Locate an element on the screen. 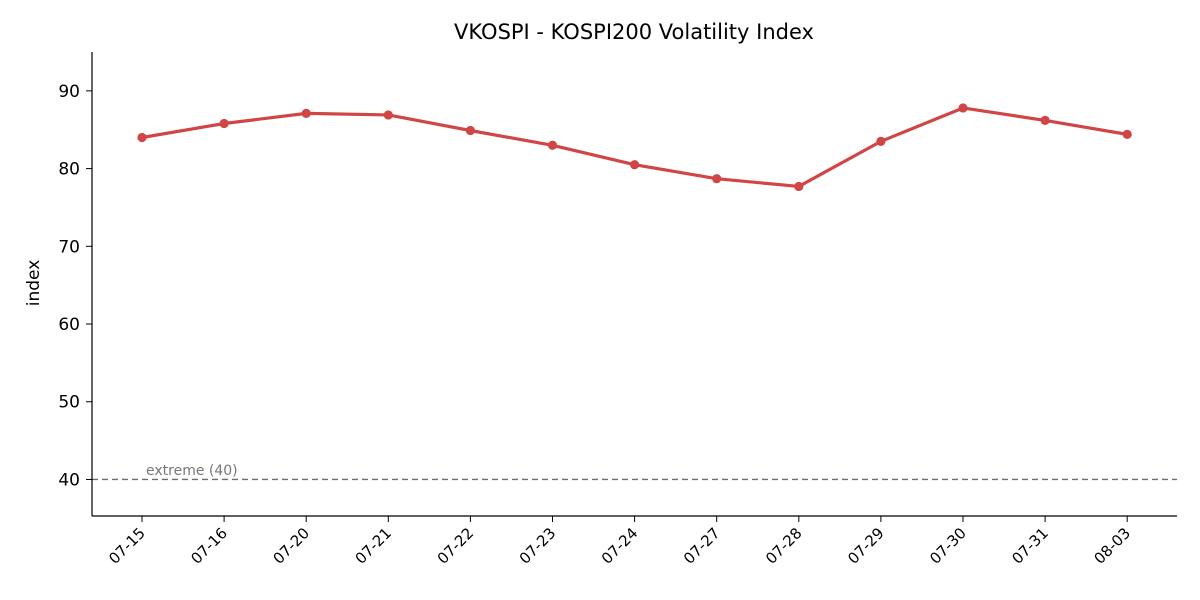  series-line is located at coordinates (634, 147).